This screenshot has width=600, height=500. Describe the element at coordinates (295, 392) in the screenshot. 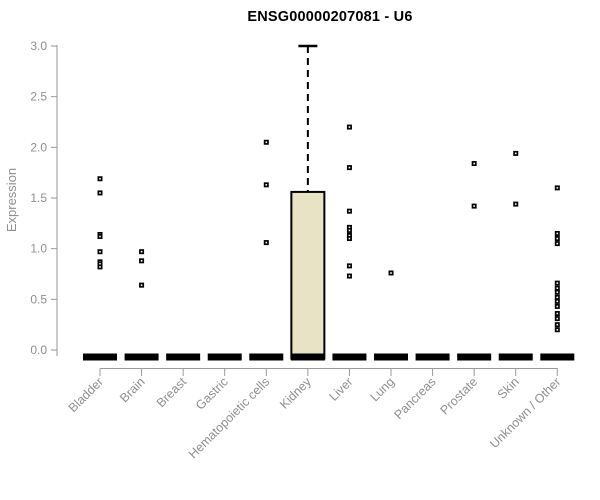

I see `category-label: Kidney` at that location.